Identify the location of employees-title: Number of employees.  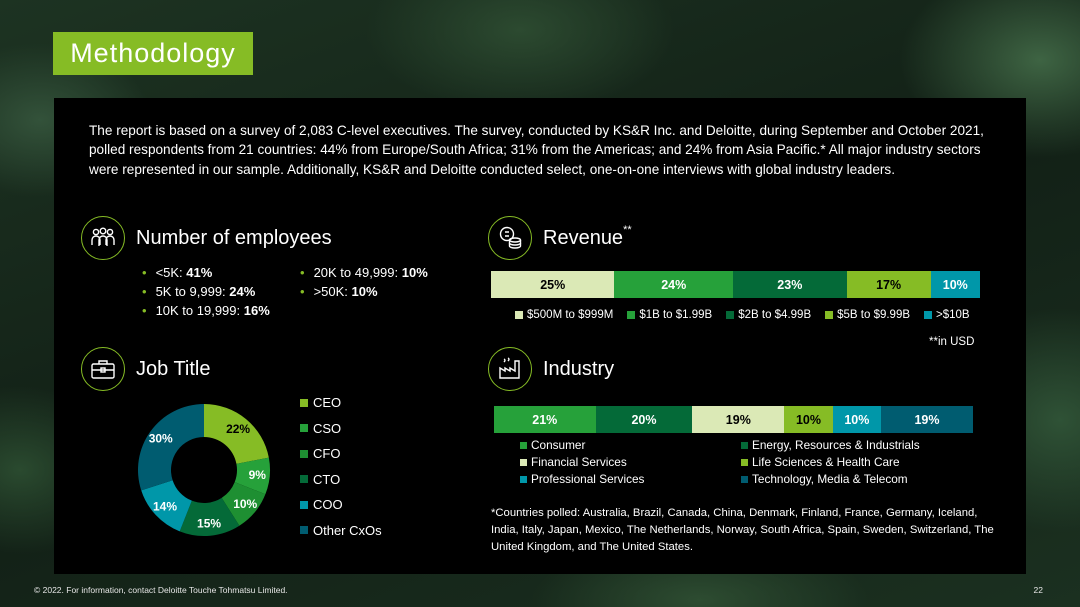
(234, 238).